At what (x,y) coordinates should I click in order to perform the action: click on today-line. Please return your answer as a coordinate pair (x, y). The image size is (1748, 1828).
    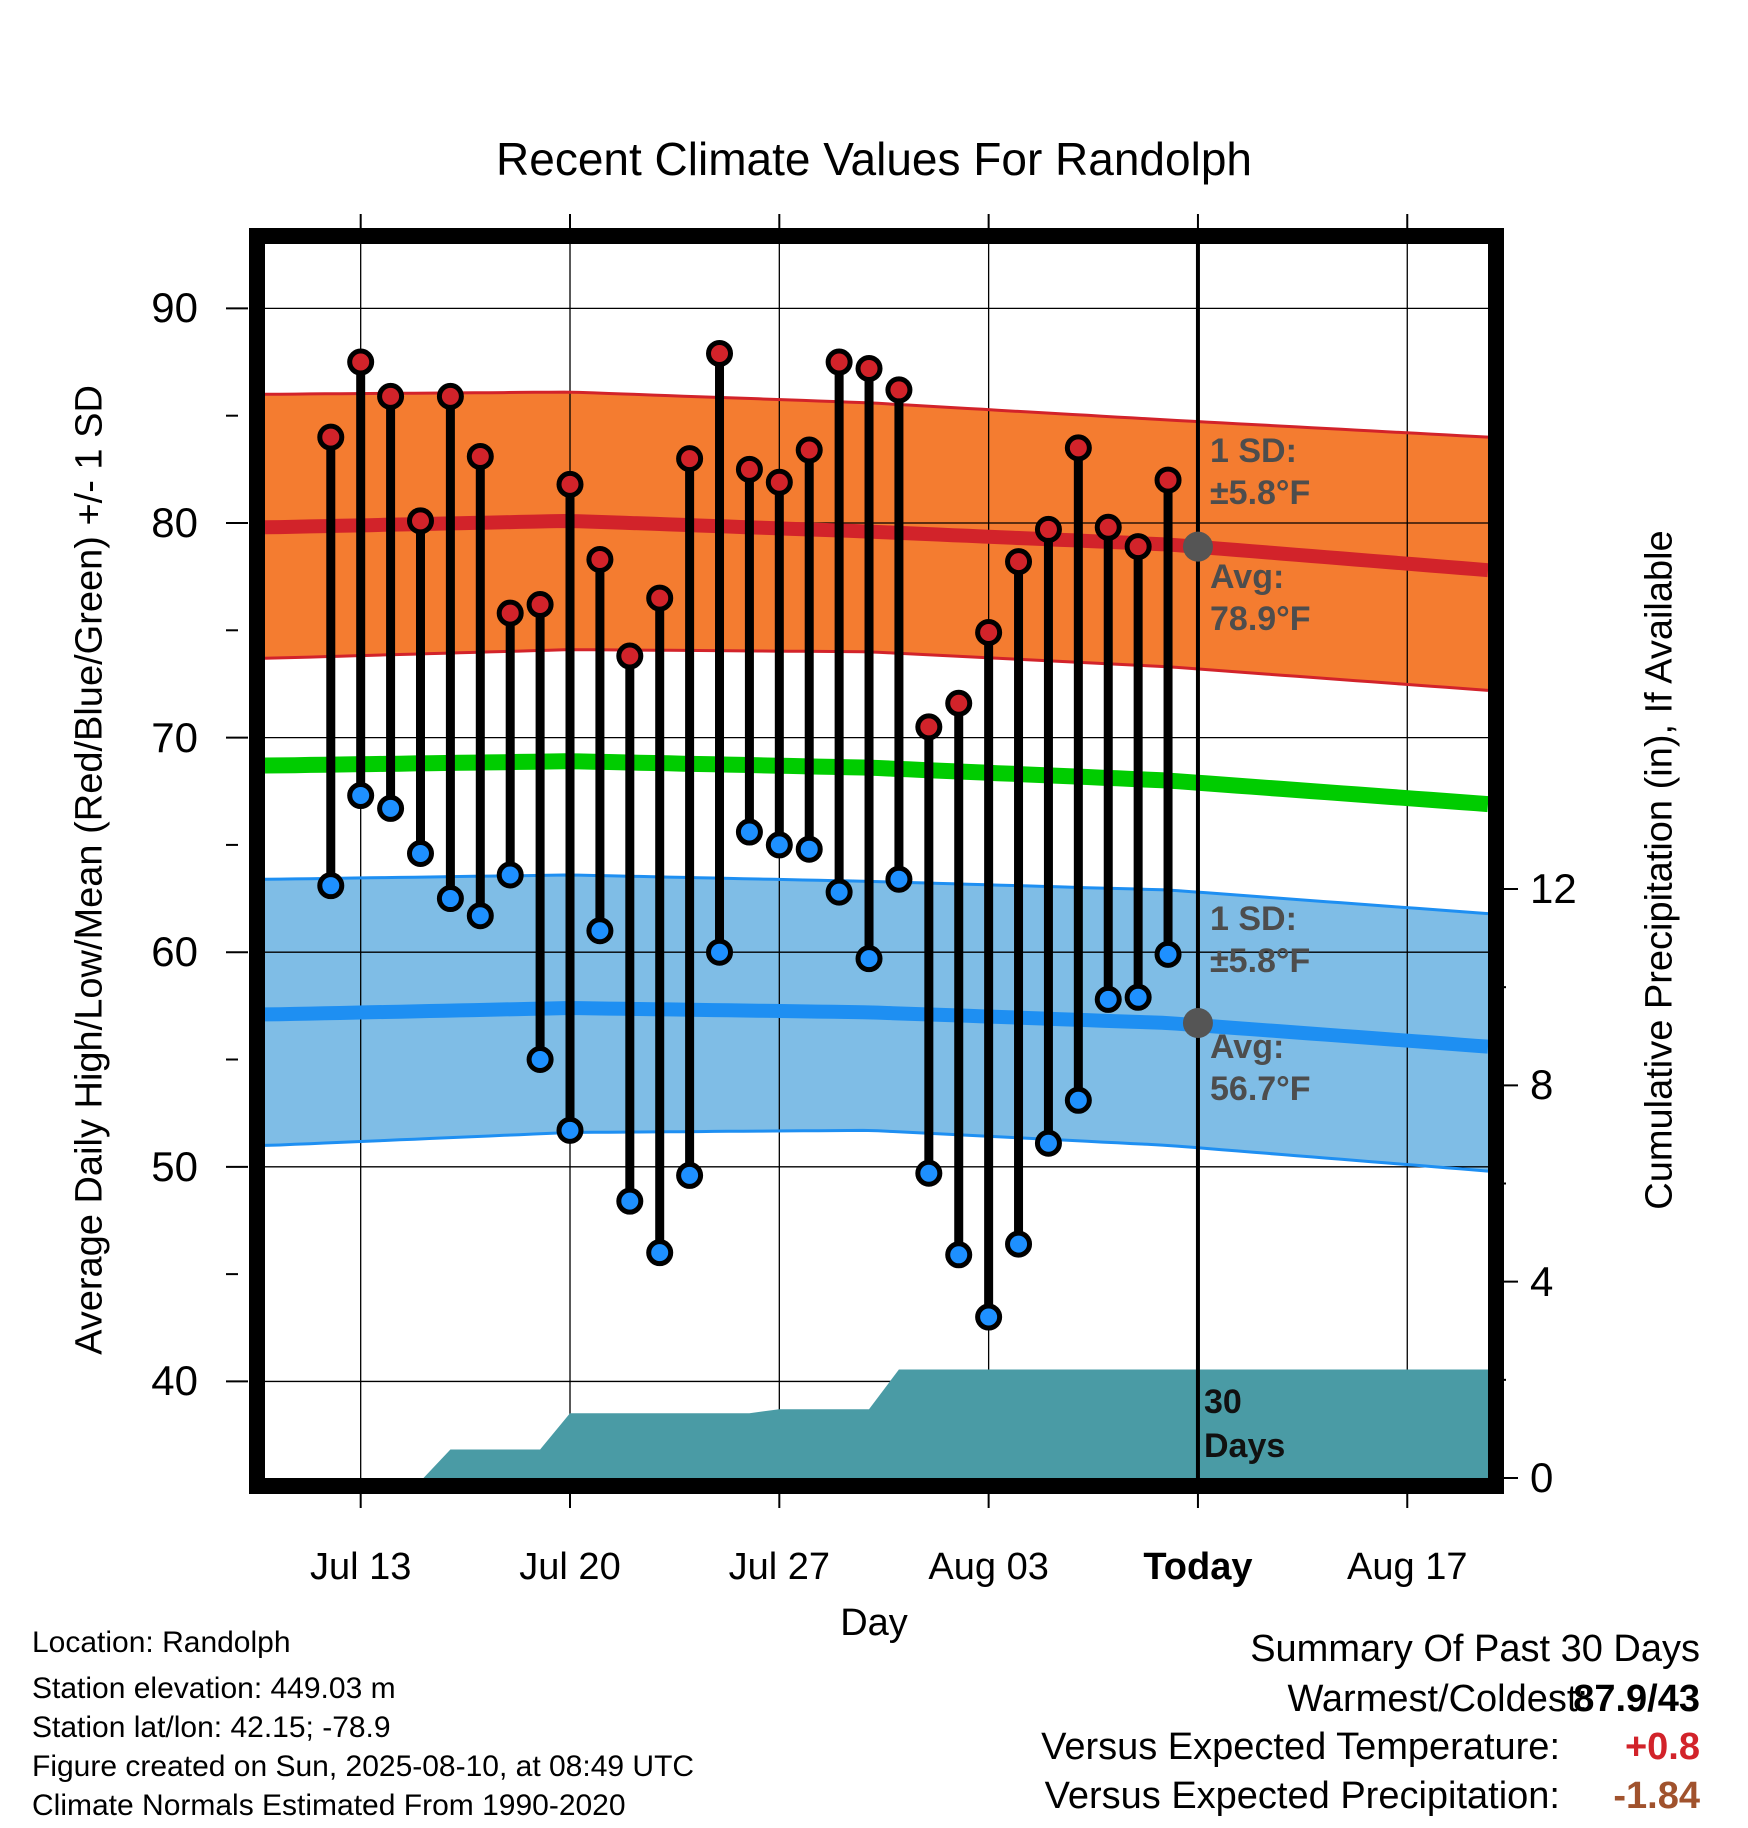
    Looking at the image, I should click on (1197, 861).